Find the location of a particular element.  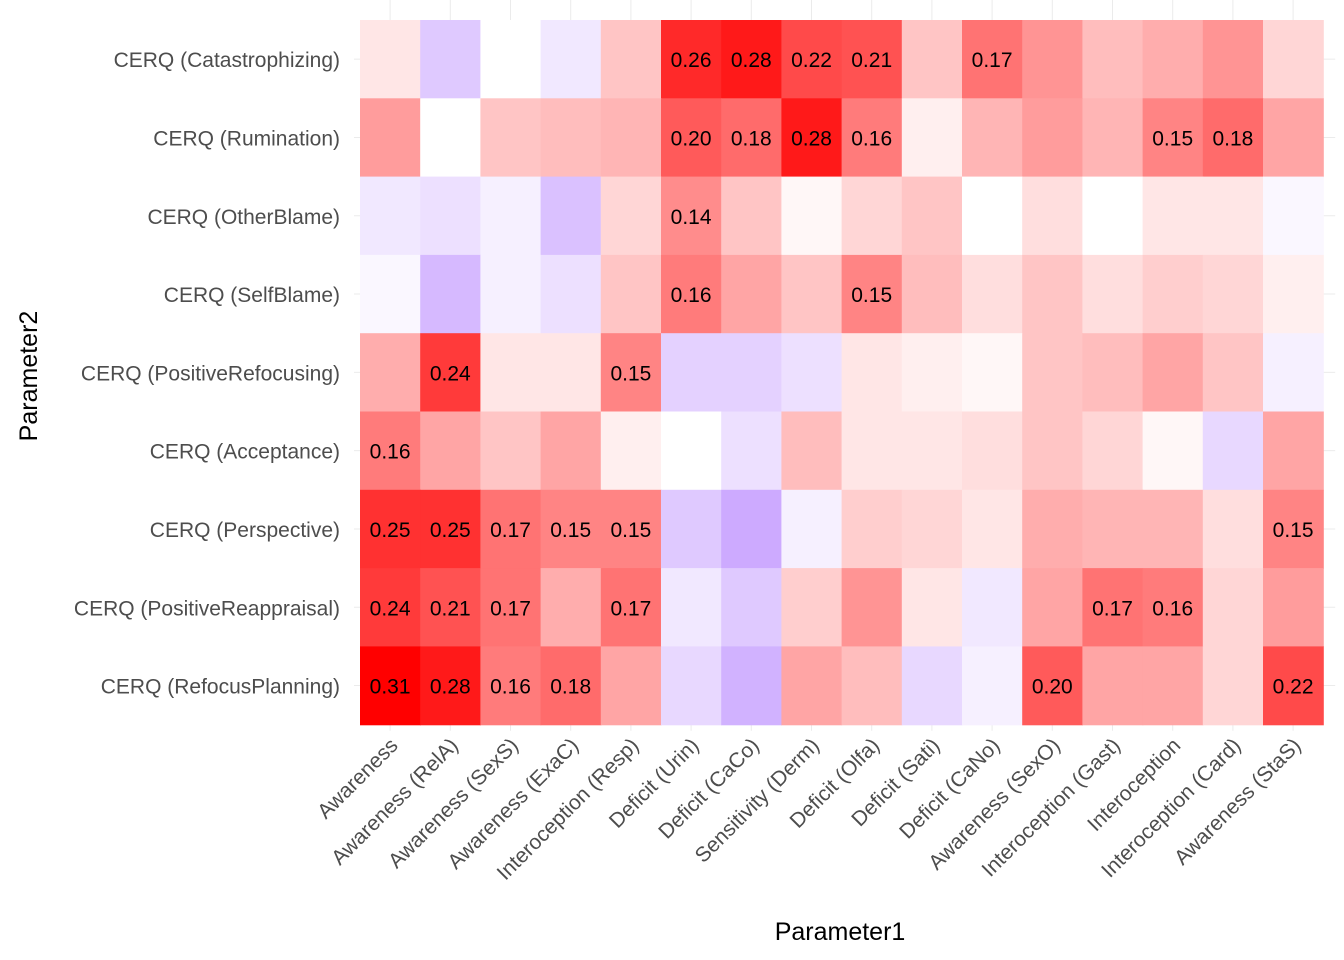

cell-value-label: 0.26 is located at coordinates (691, 60).